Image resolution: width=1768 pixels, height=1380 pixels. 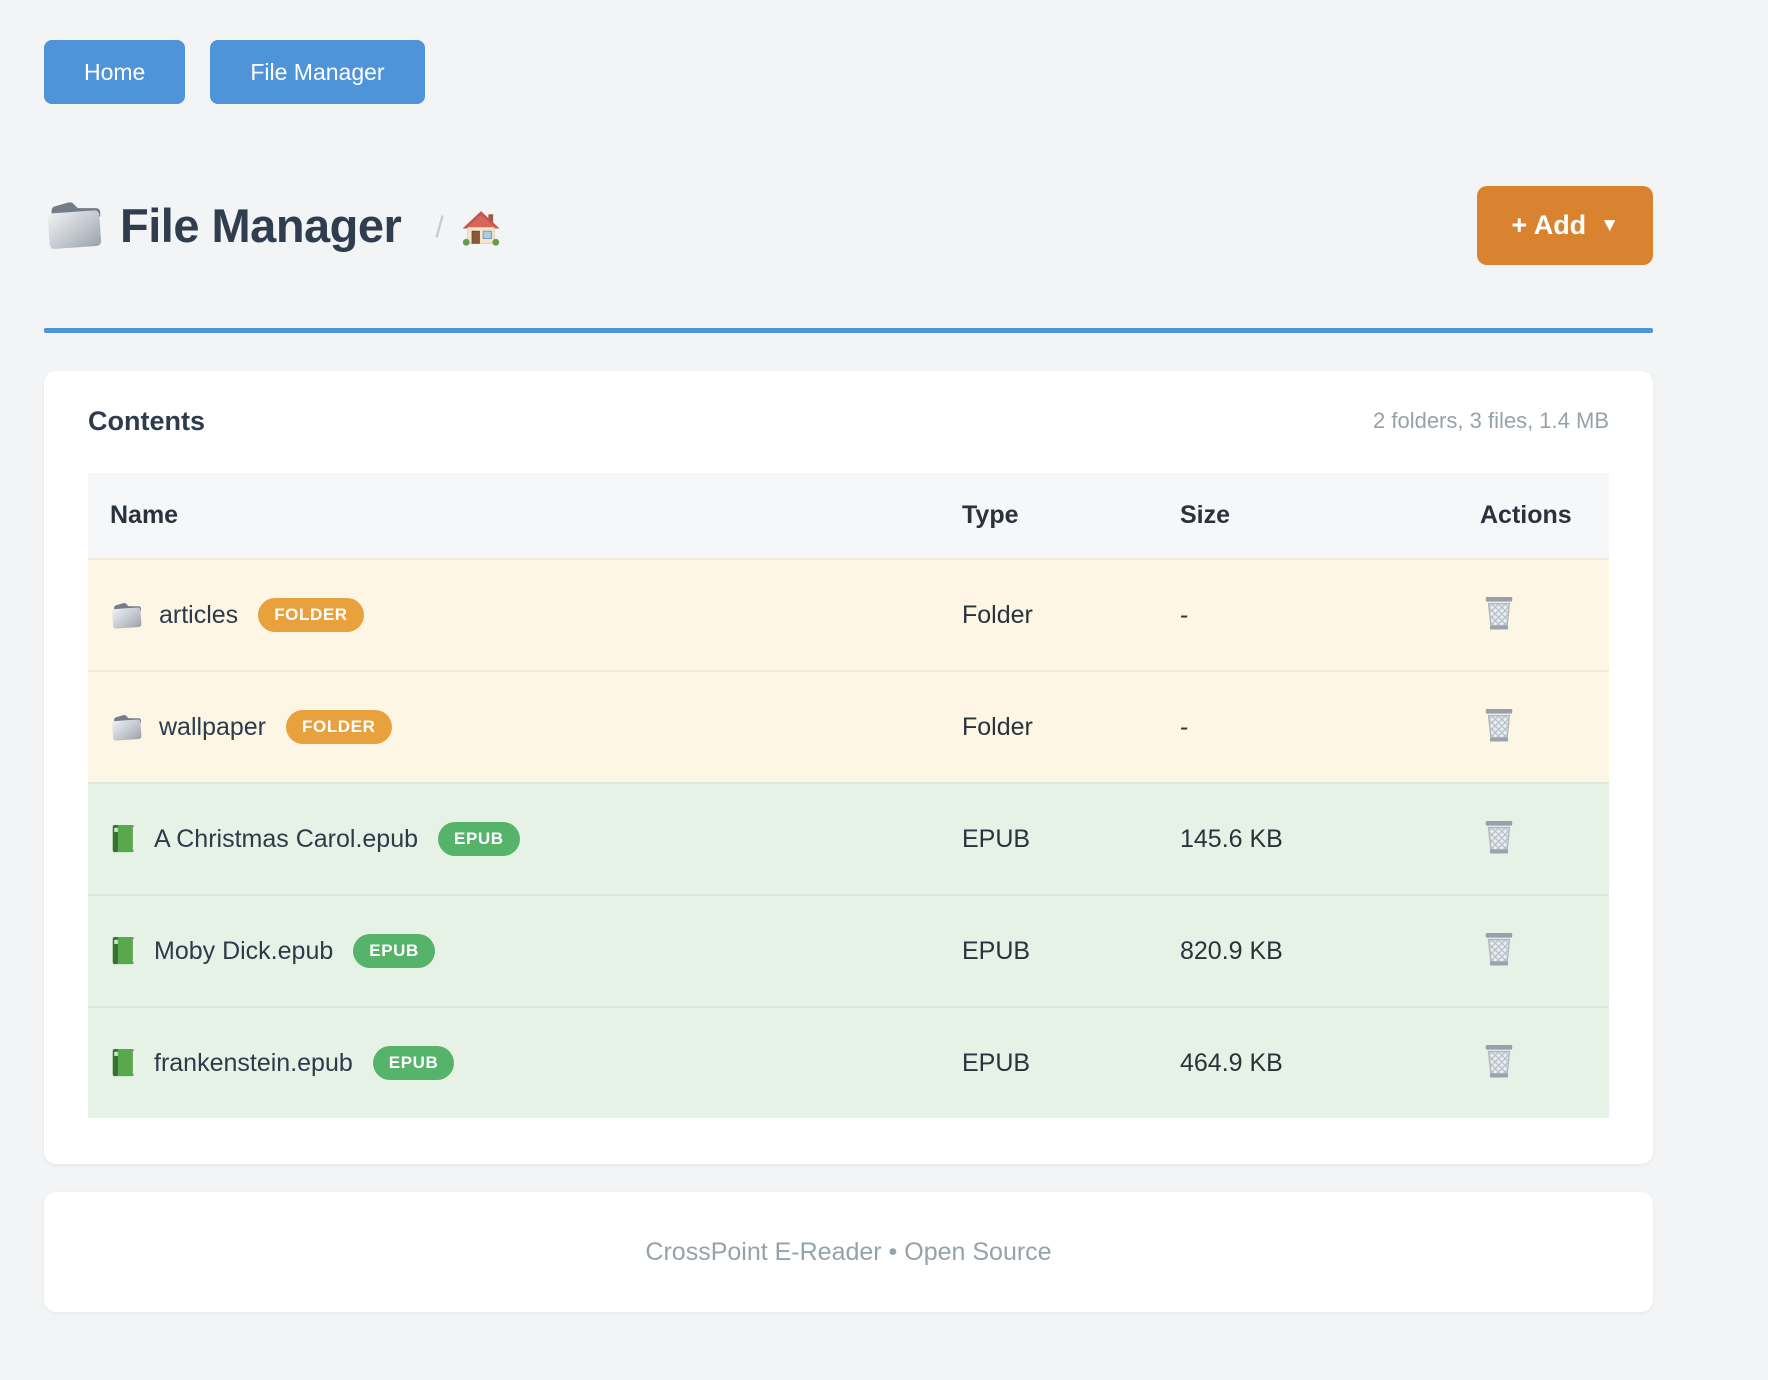 I want to click on footer-card: CrossPoint E-Reader • Open Source, so click(x=848, y=1252).